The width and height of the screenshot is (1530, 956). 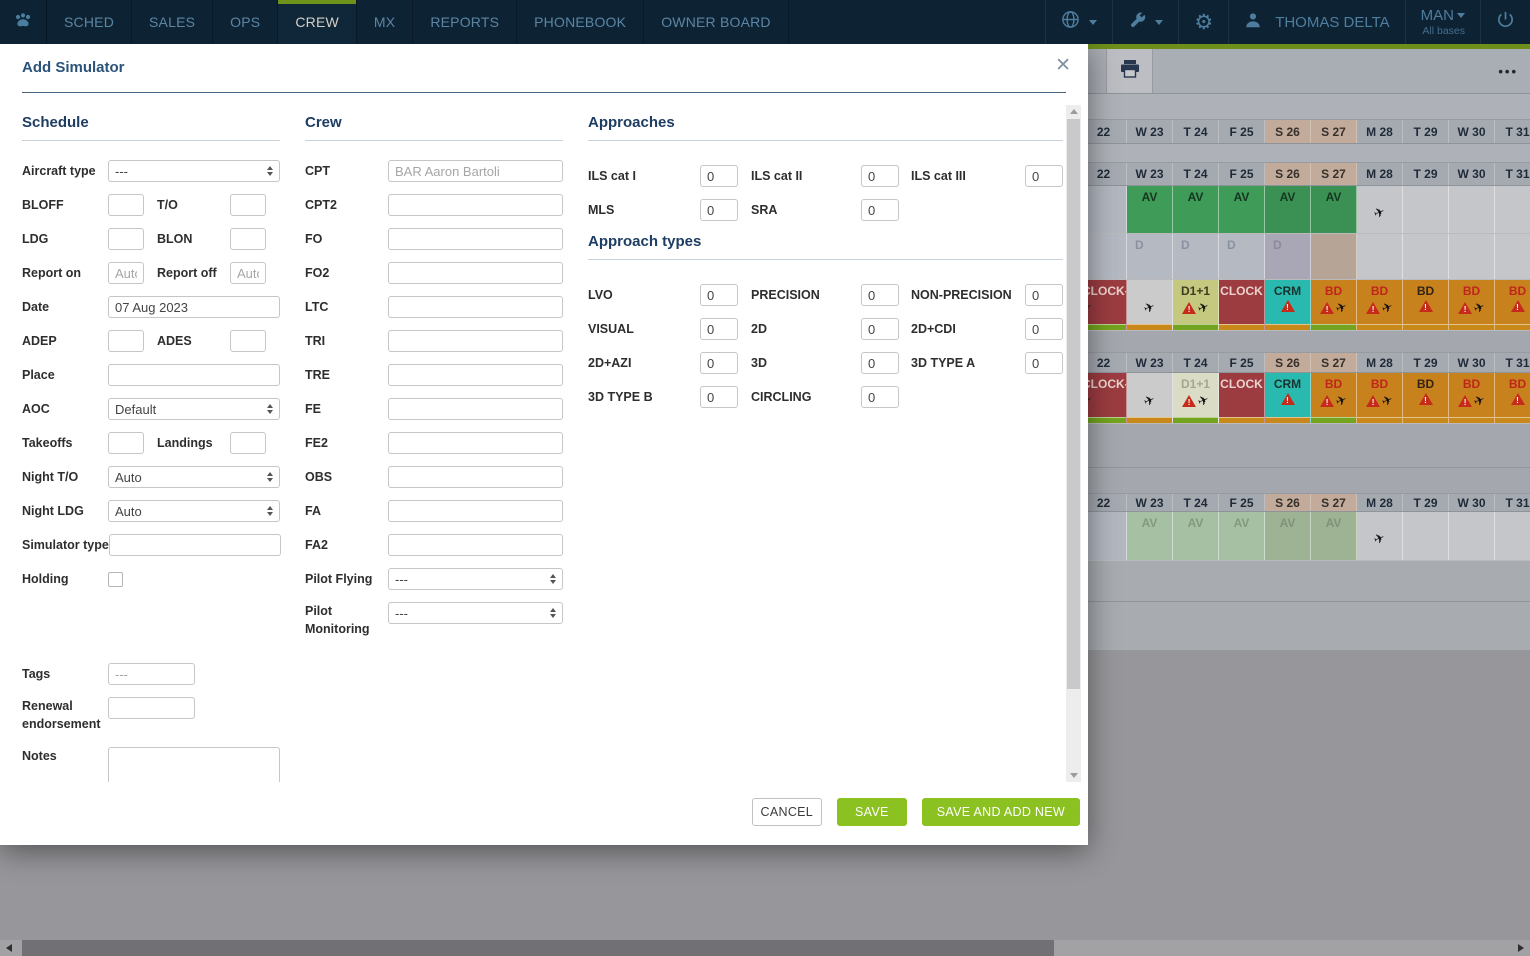 I want to click on visual-input, so click(x=719, y=329).